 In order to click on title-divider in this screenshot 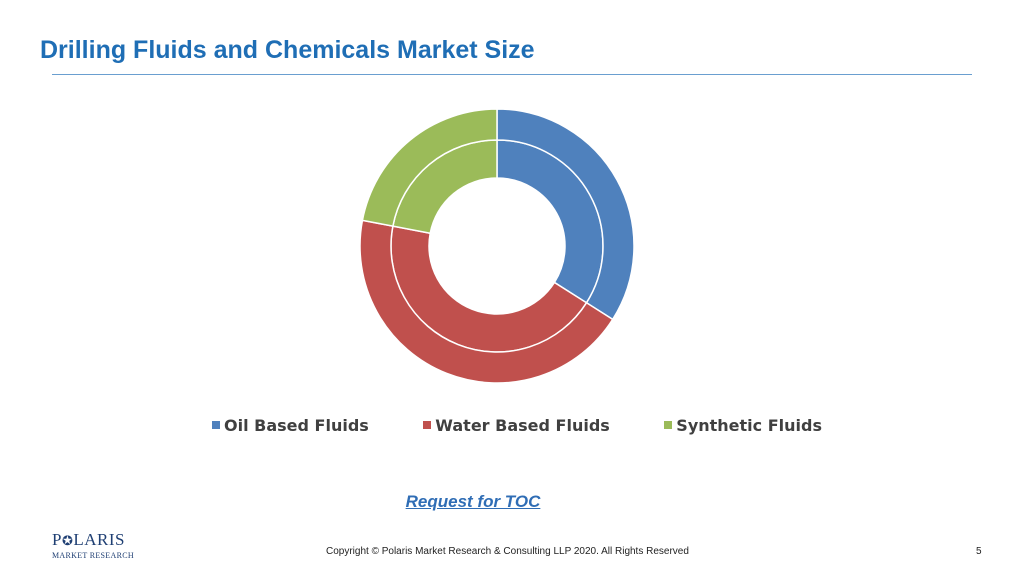, I will do `click(512, 74)`.